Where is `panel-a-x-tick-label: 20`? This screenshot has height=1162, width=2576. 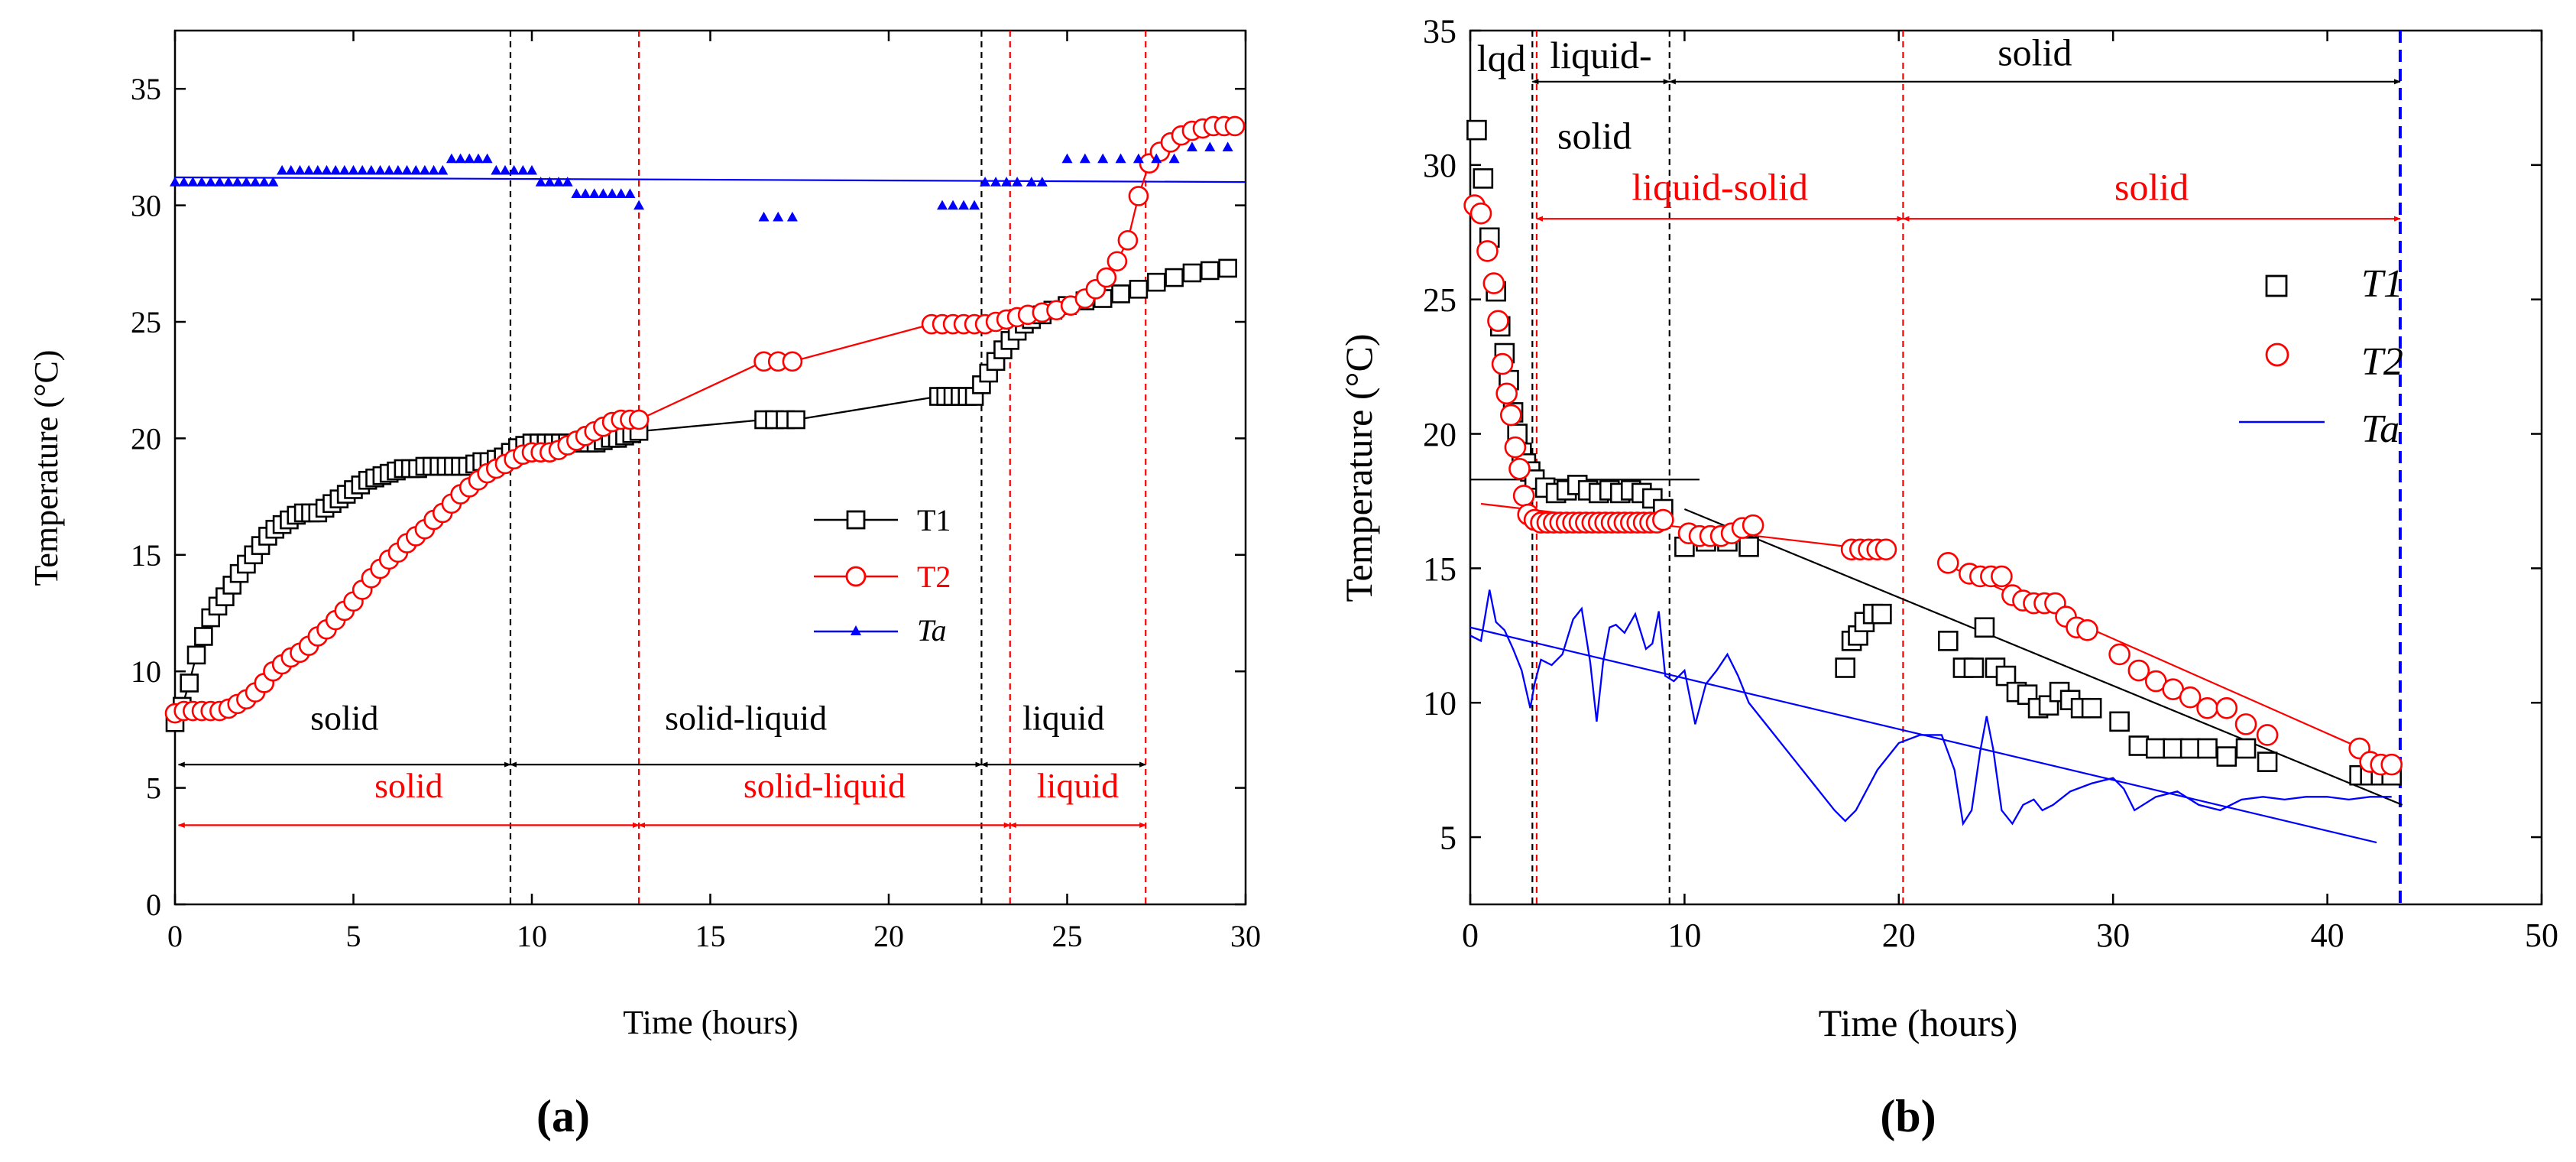
panel-a-x-tick-label: 20 is located at coordinates (888, 936).